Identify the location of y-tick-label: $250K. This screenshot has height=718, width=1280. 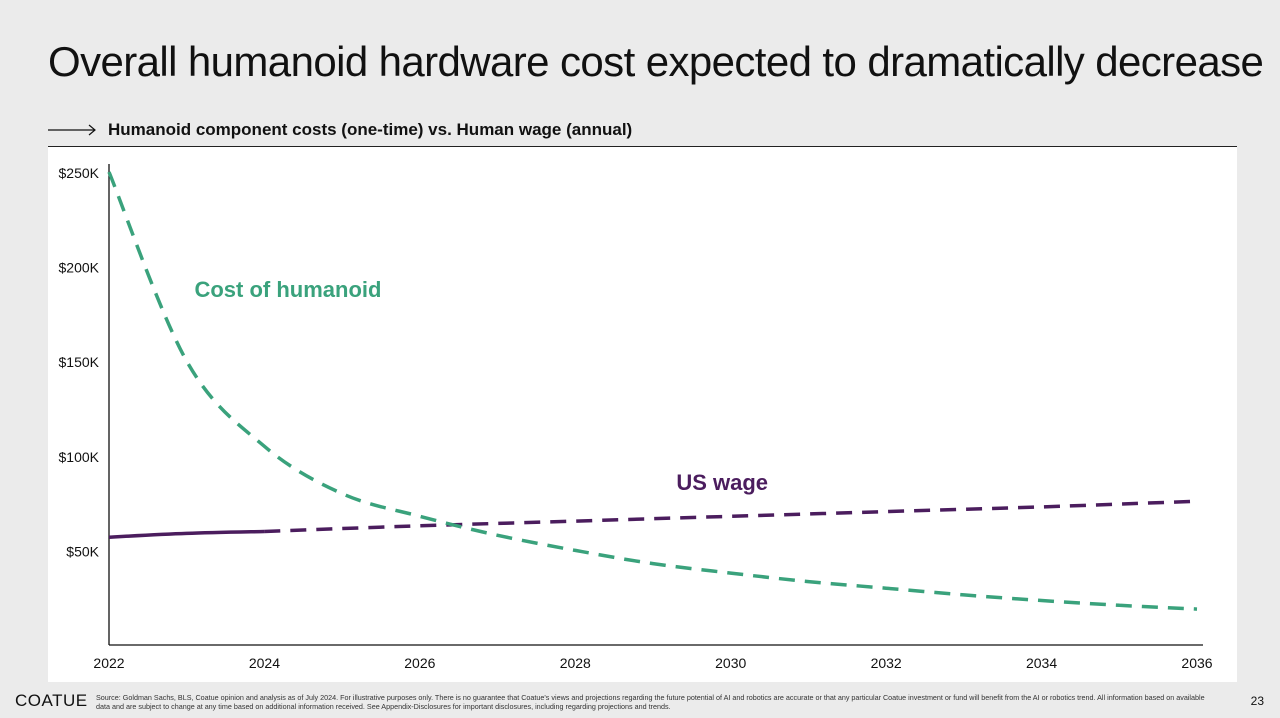
(79, 173).